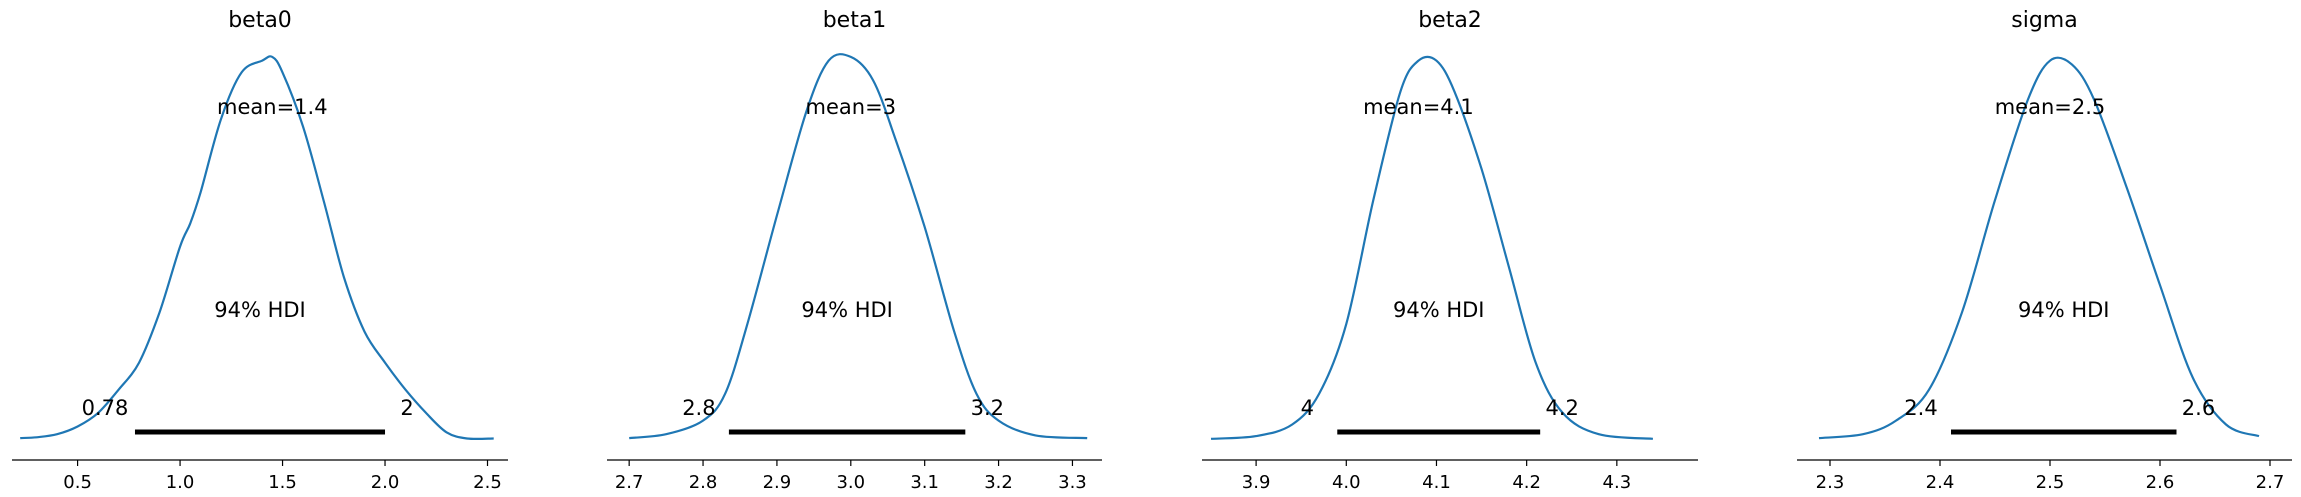 This screenshot has width=2301, height=497. Describe the element at coordinates (855, 20) in the screenshot. I see `panel-title: beta1` at that location.